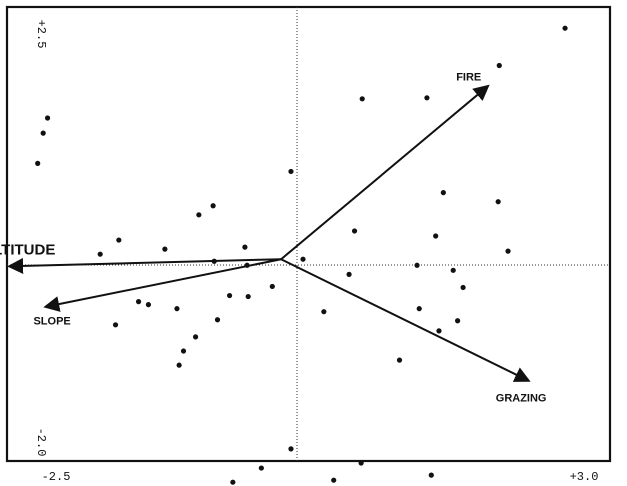 Image resolution: width=627 pixels, height=486 pixels. I want to click on vector-slope, so click(162, 285).